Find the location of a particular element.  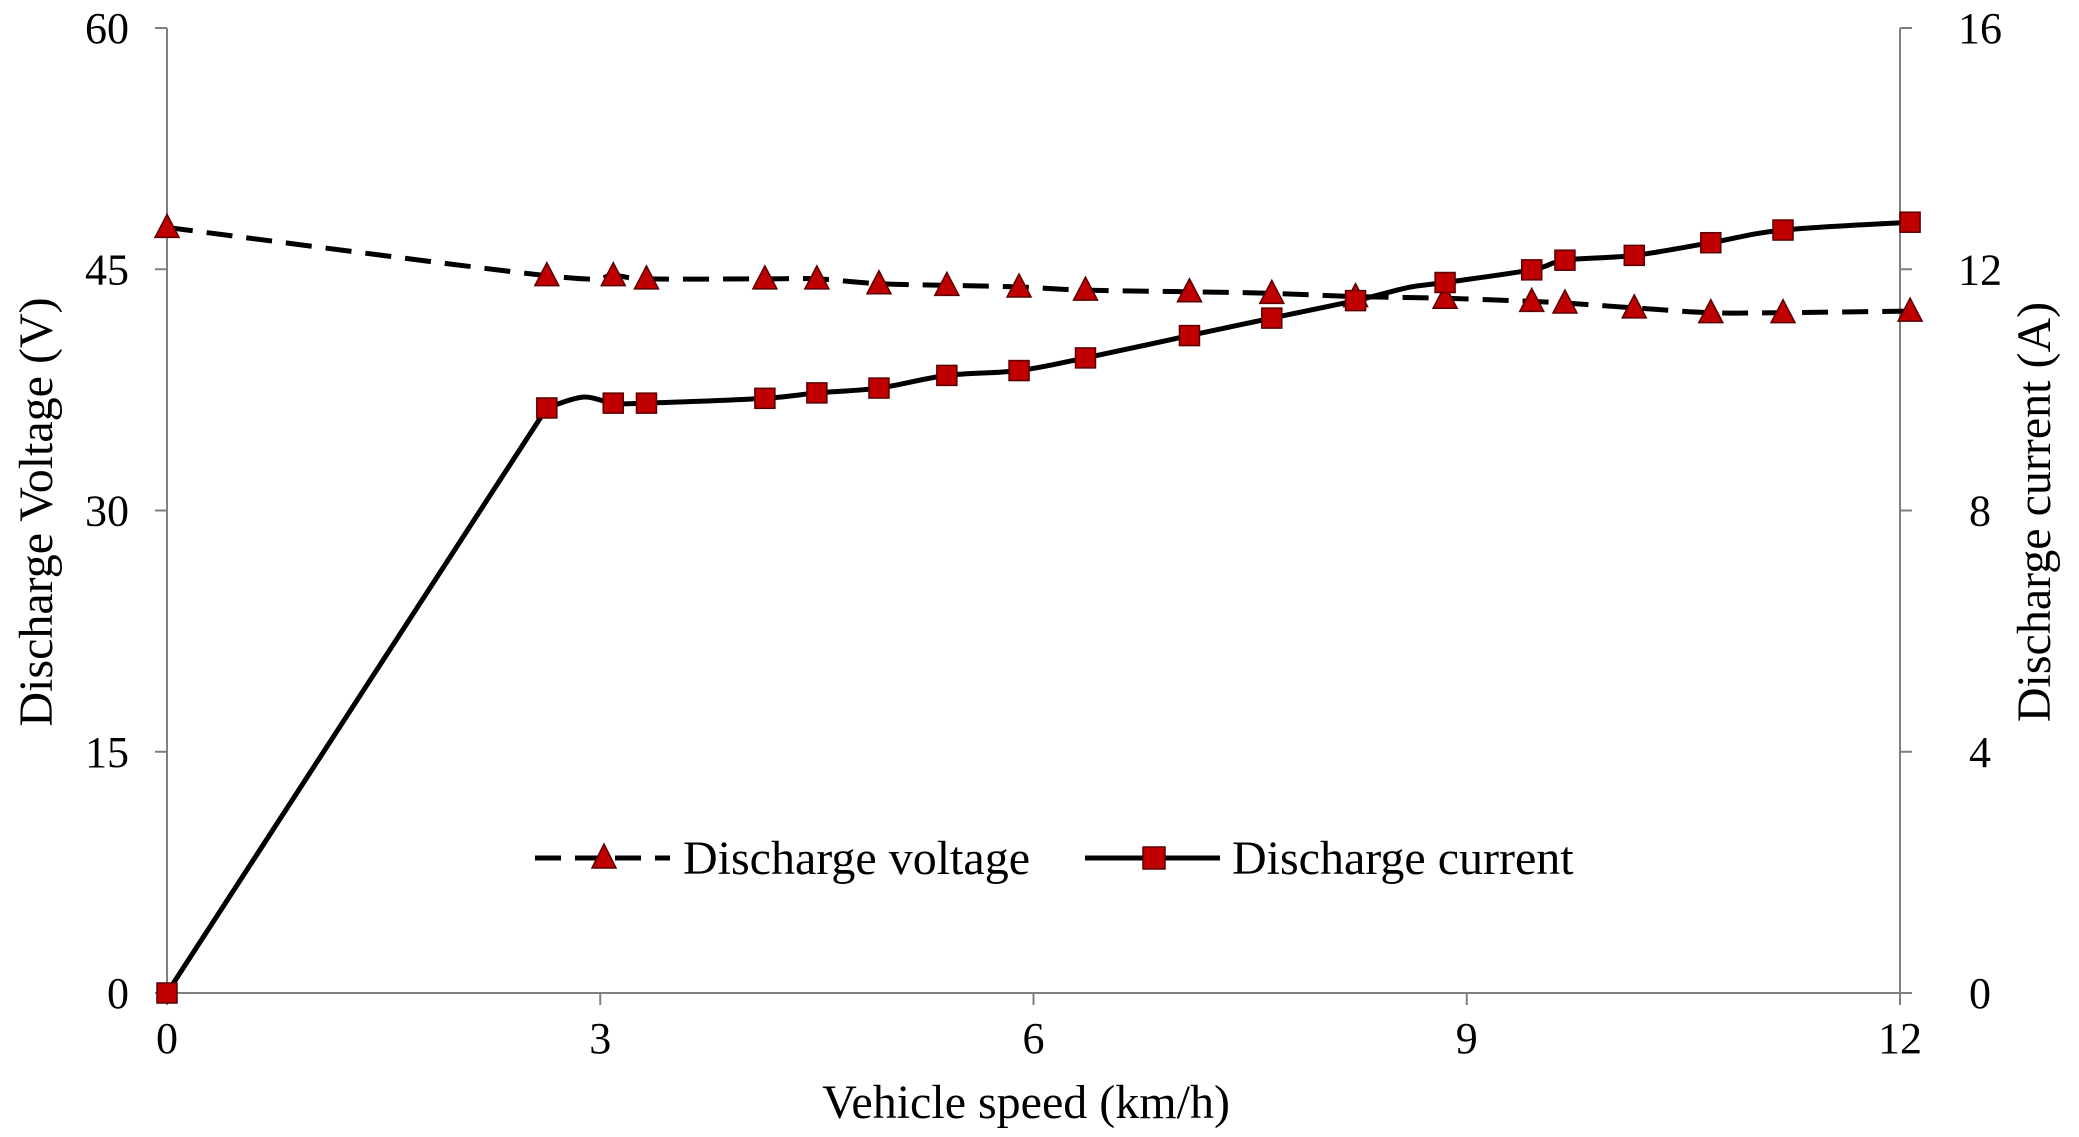

y-tick-label-right: 0 is located at coordinates (1980, 993).